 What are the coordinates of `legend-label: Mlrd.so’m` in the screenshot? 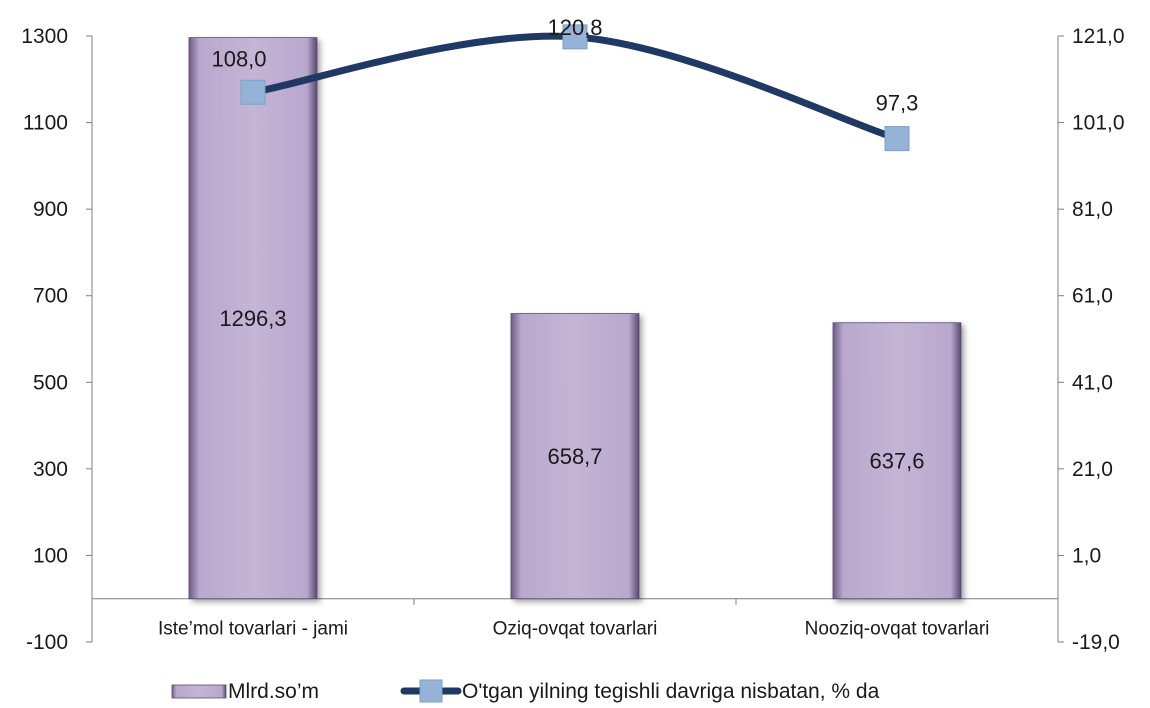 It's located at (273, 691).